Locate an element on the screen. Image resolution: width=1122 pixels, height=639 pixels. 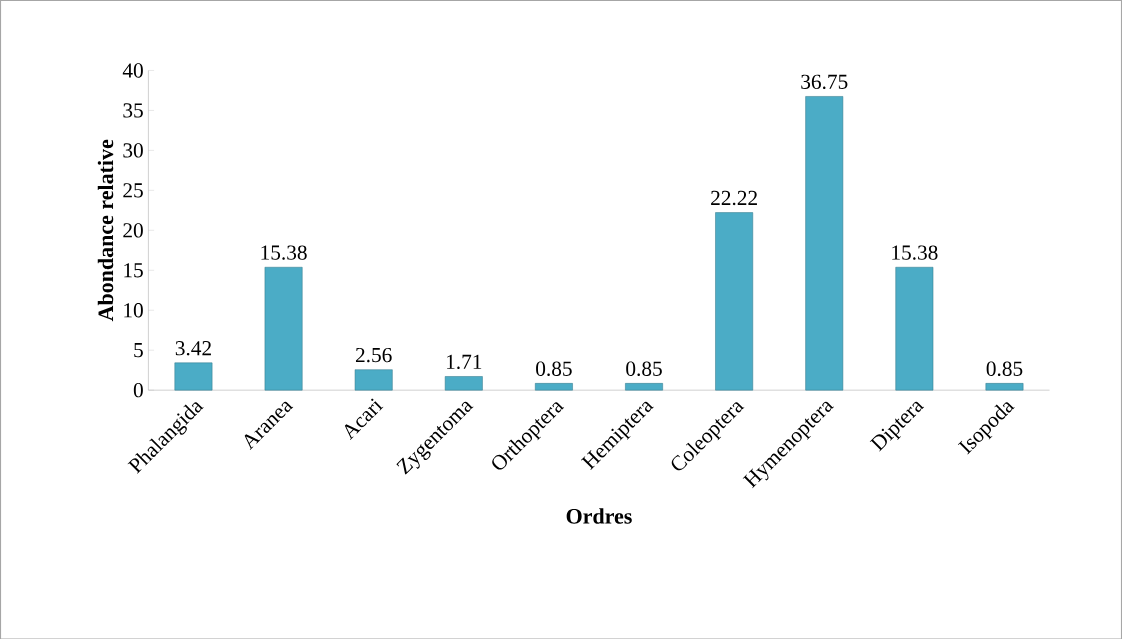
data-label: 22.22 is located at coordinates (734, 197).